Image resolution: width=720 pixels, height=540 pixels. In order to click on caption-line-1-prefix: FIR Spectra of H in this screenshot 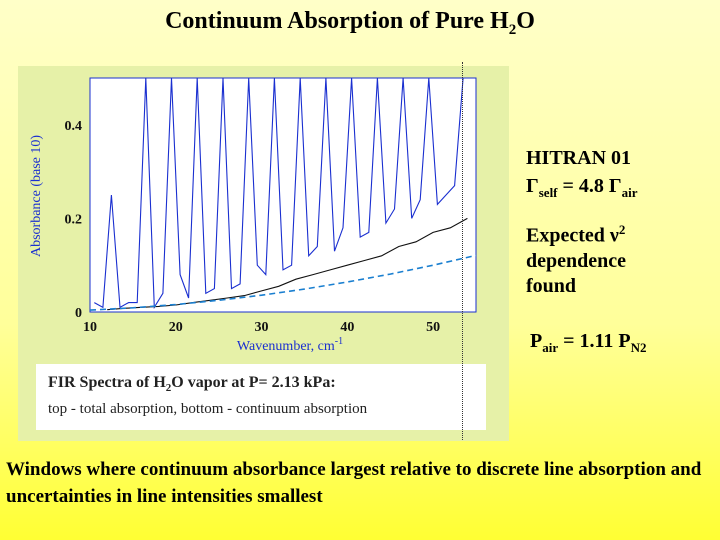, I will do `click(107, 382)`.